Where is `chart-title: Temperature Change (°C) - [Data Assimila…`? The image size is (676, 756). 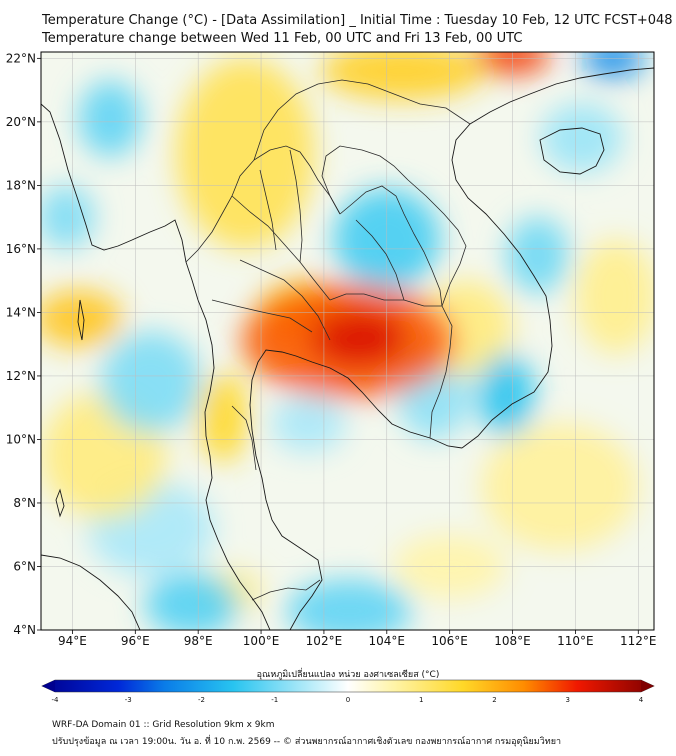 chart-title: Temperature Change (°C) - [Data Assimila… is located at coordinates (357, 20).